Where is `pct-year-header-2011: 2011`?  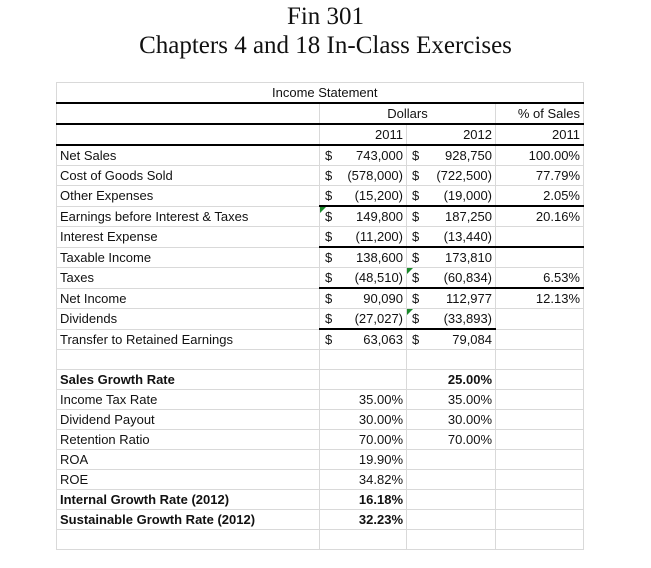 pct-year-header-2011: 2011 is located at coordinates (539, 134).